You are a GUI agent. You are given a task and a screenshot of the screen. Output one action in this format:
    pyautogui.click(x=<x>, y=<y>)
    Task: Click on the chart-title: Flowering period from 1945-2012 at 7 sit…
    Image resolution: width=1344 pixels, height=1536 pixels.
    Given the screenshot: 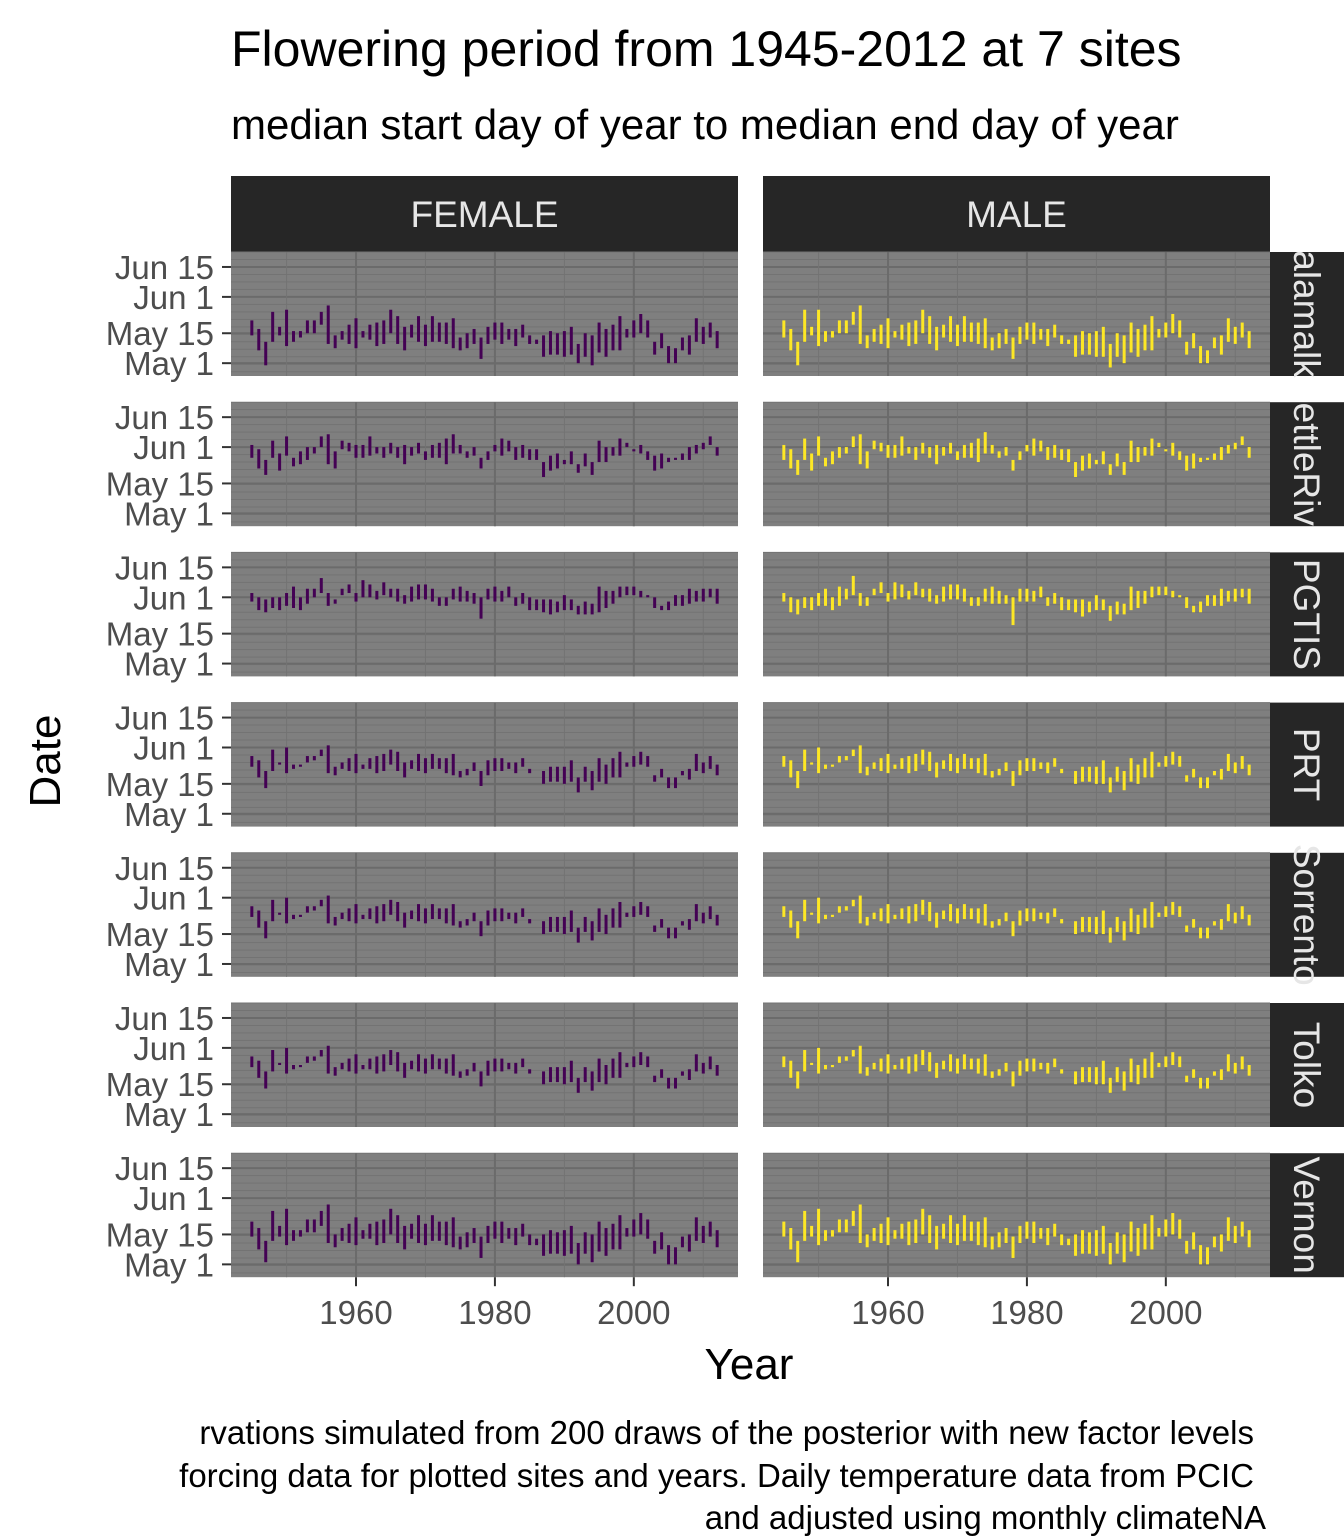 What is the action you would take?
    pyautogui.click(x=706, y=49)
    